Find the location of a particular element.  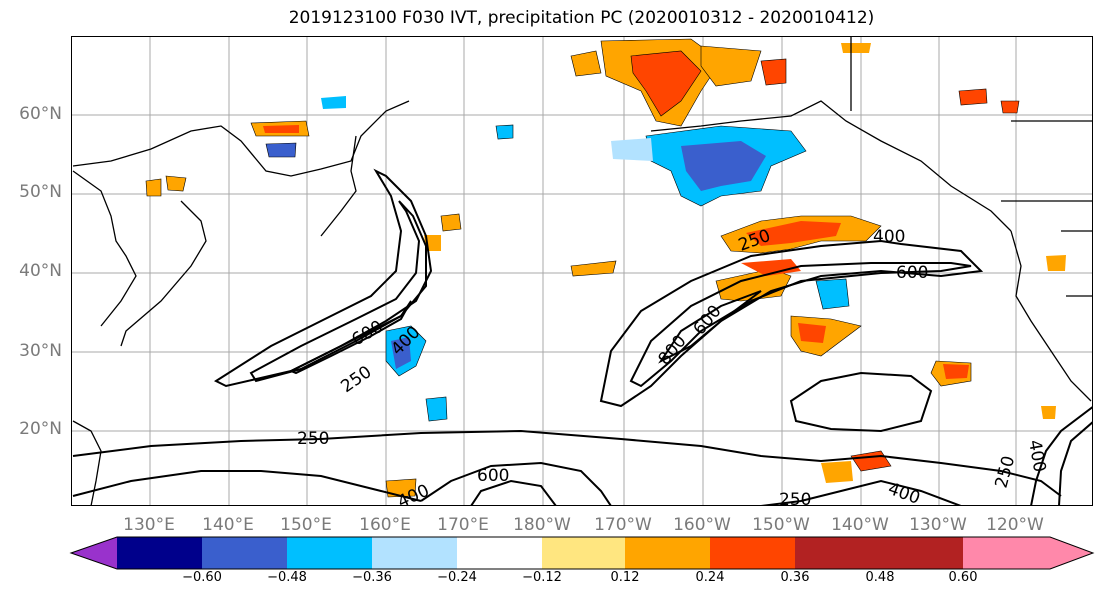

lon-label-150e: 150°E is located at coordinates (306, 525).